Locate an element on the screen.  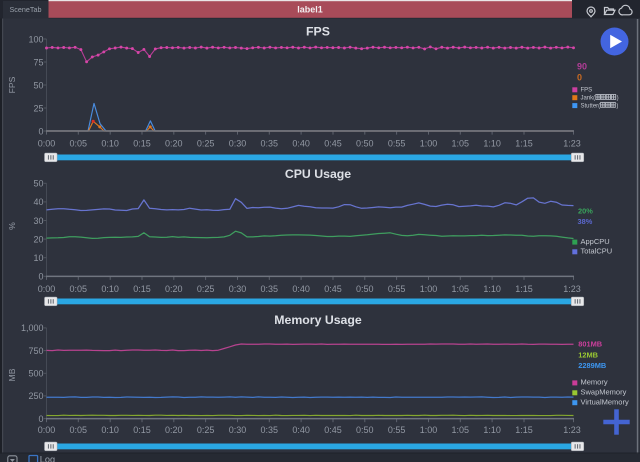
svg-text: 100 is located at coordinates (35, 39).